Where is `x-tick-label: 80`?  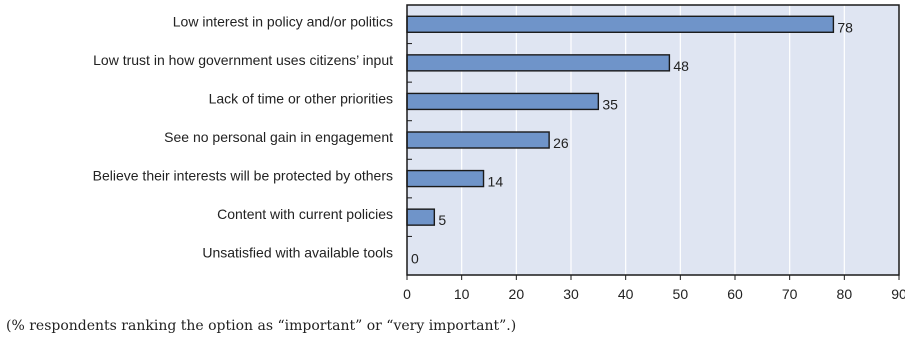 x-tick-label: 80 is located at coordinates (845, 294).